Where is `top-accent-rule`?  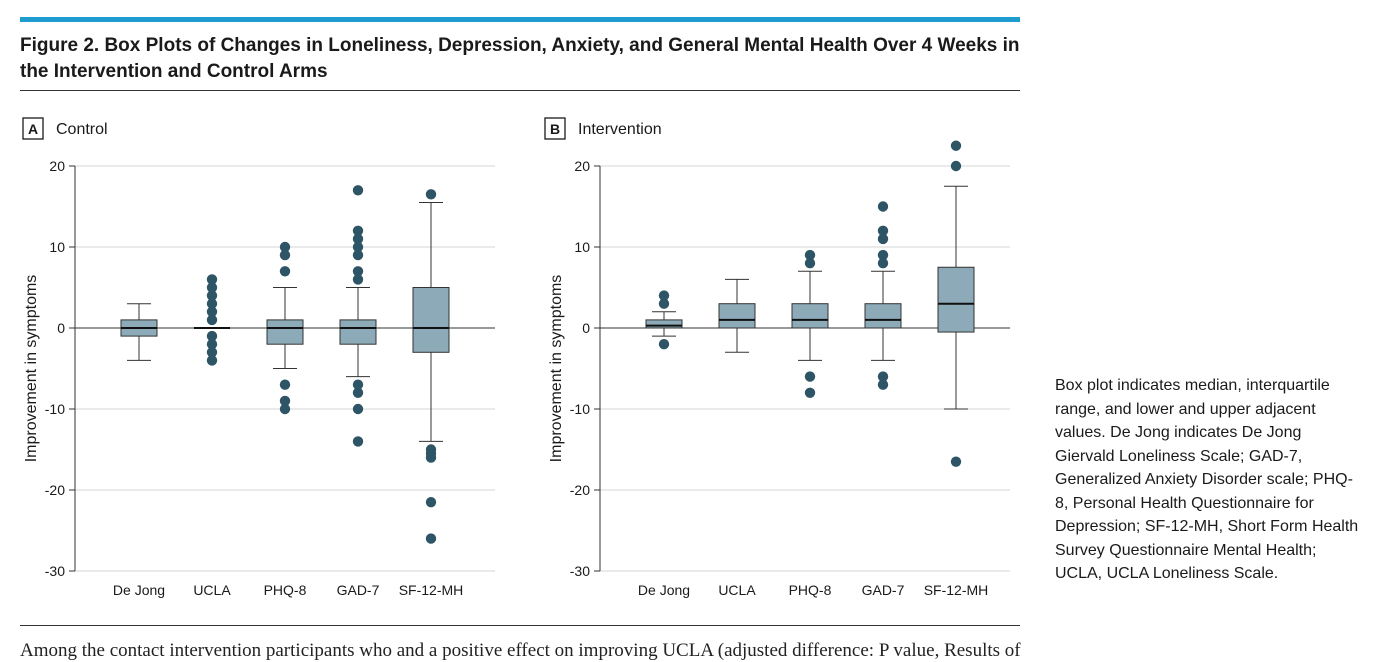
top-accent-rule is located at coordinates (520, 19).